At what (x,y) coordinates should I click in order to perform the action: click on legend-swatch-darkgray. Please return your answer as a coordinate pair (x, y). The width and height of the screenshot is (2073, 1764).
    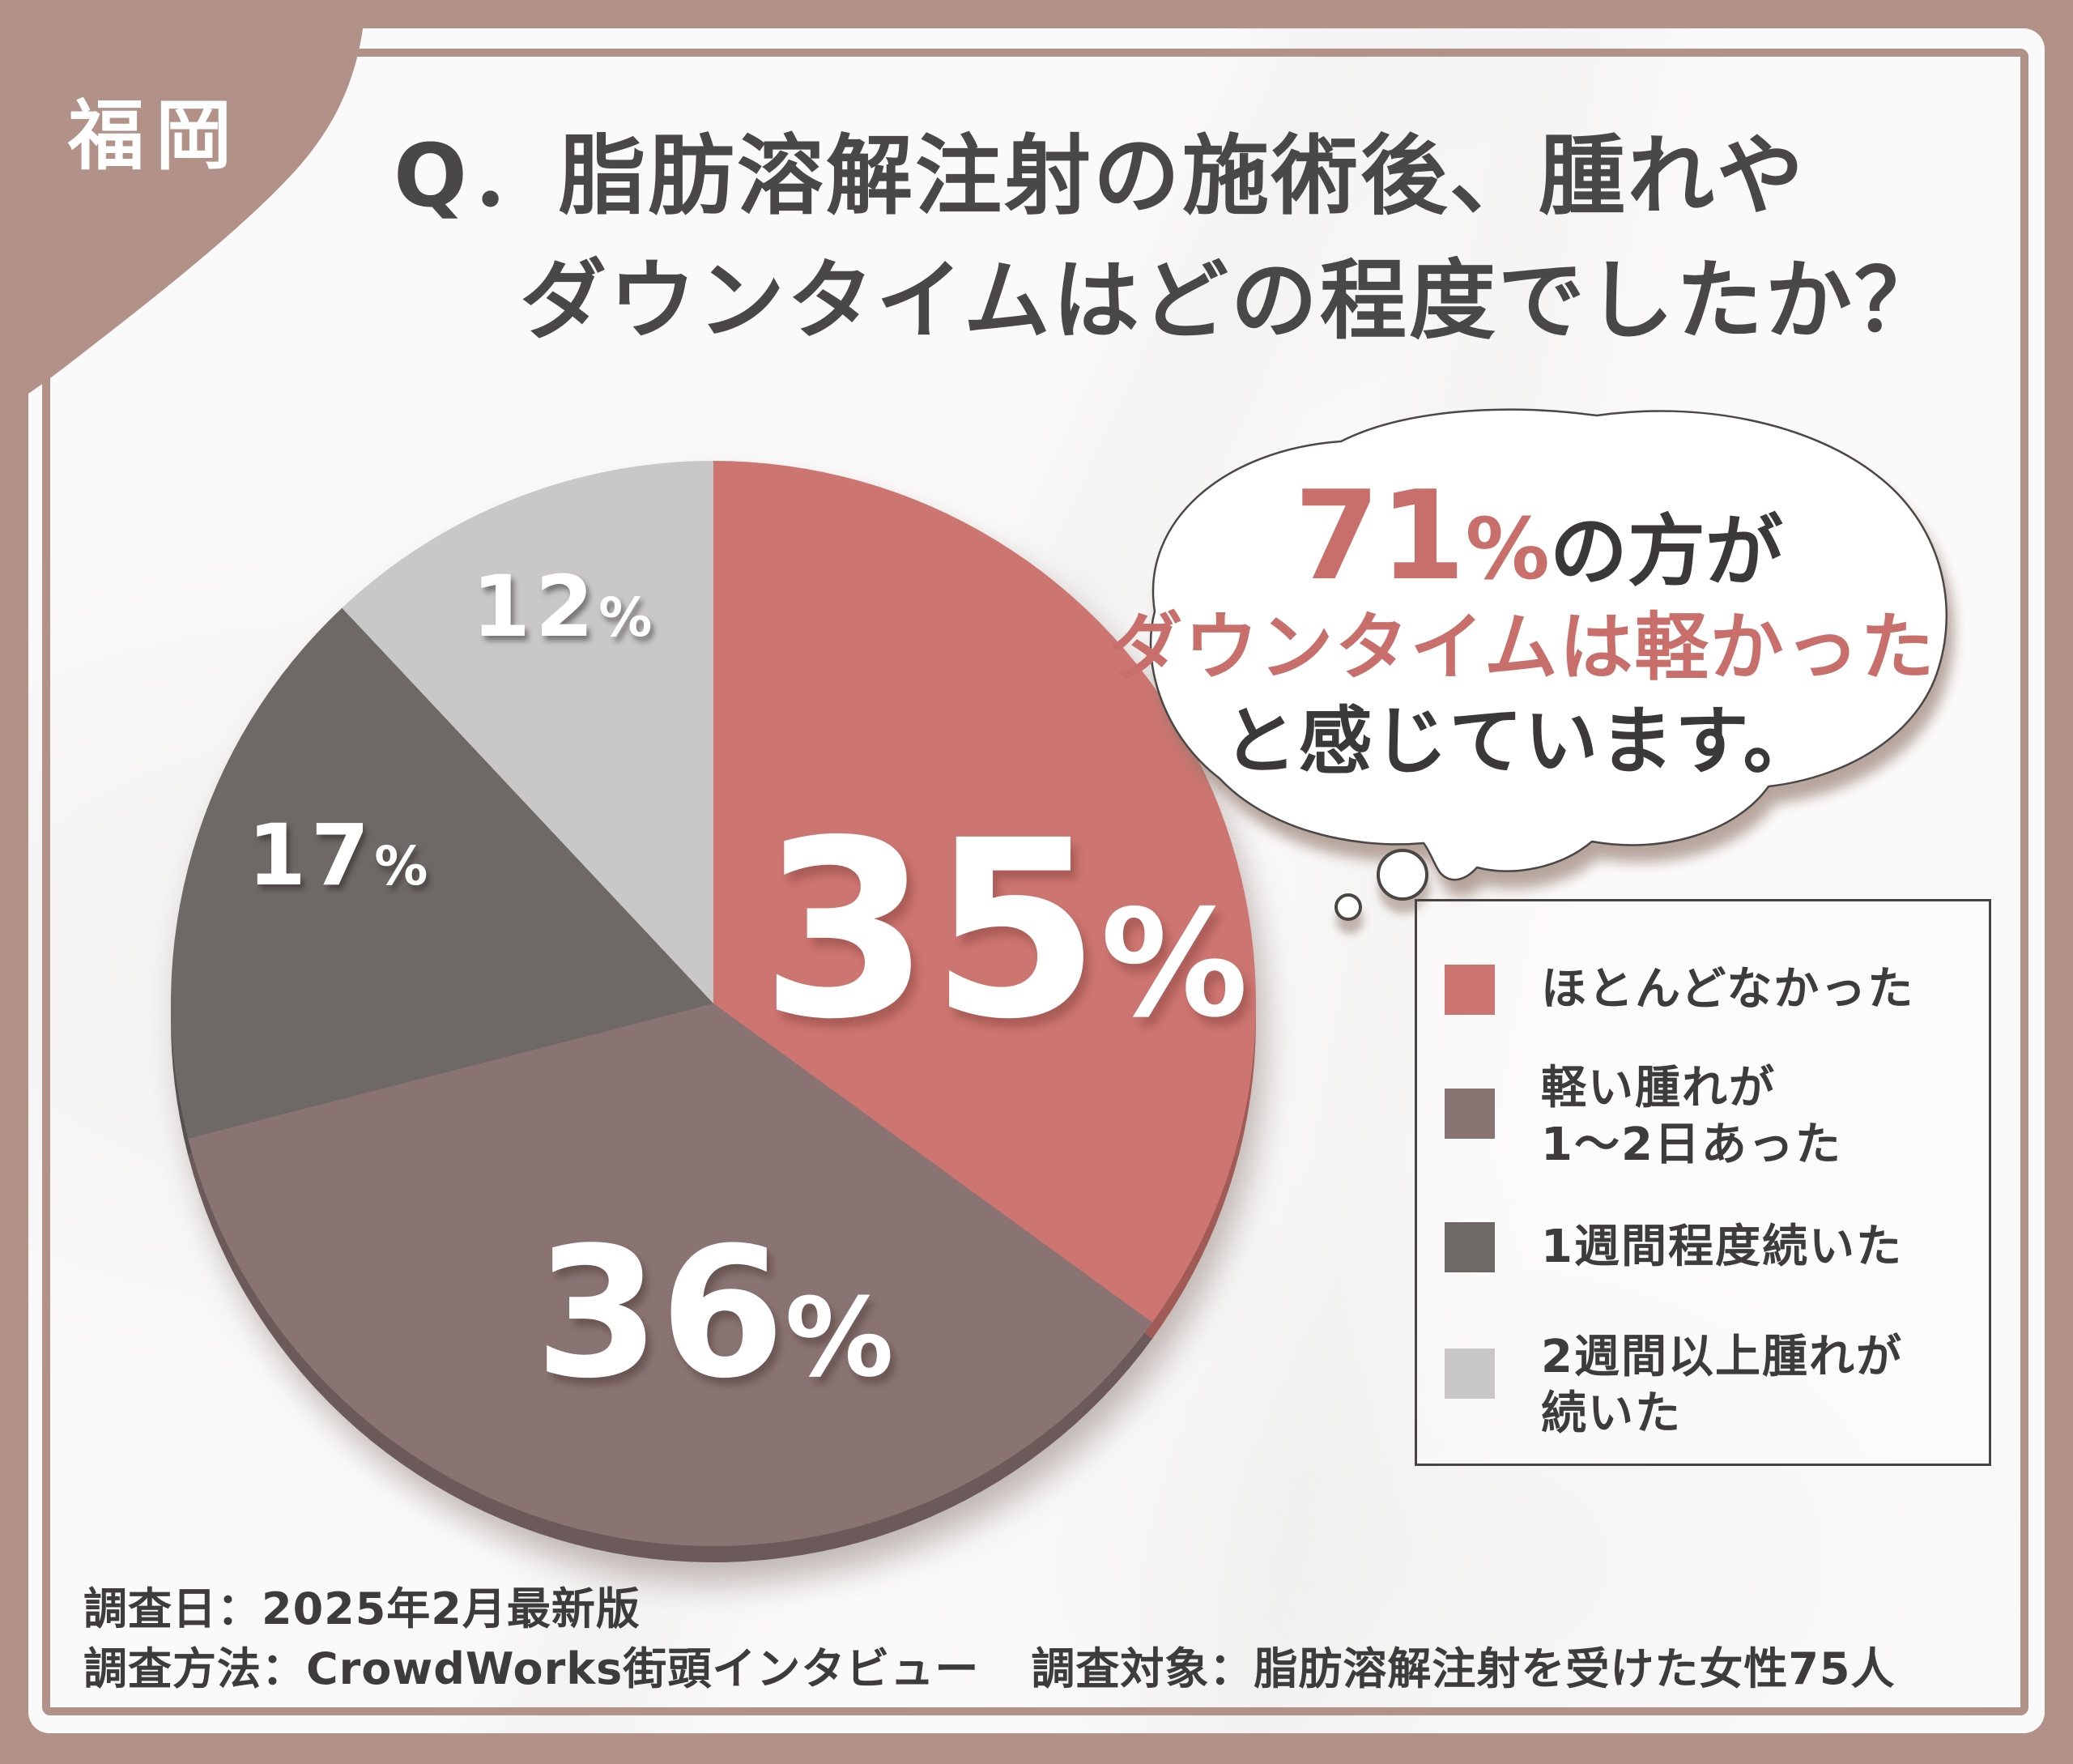
    Looking at the image, I should click on (1470, 1247).